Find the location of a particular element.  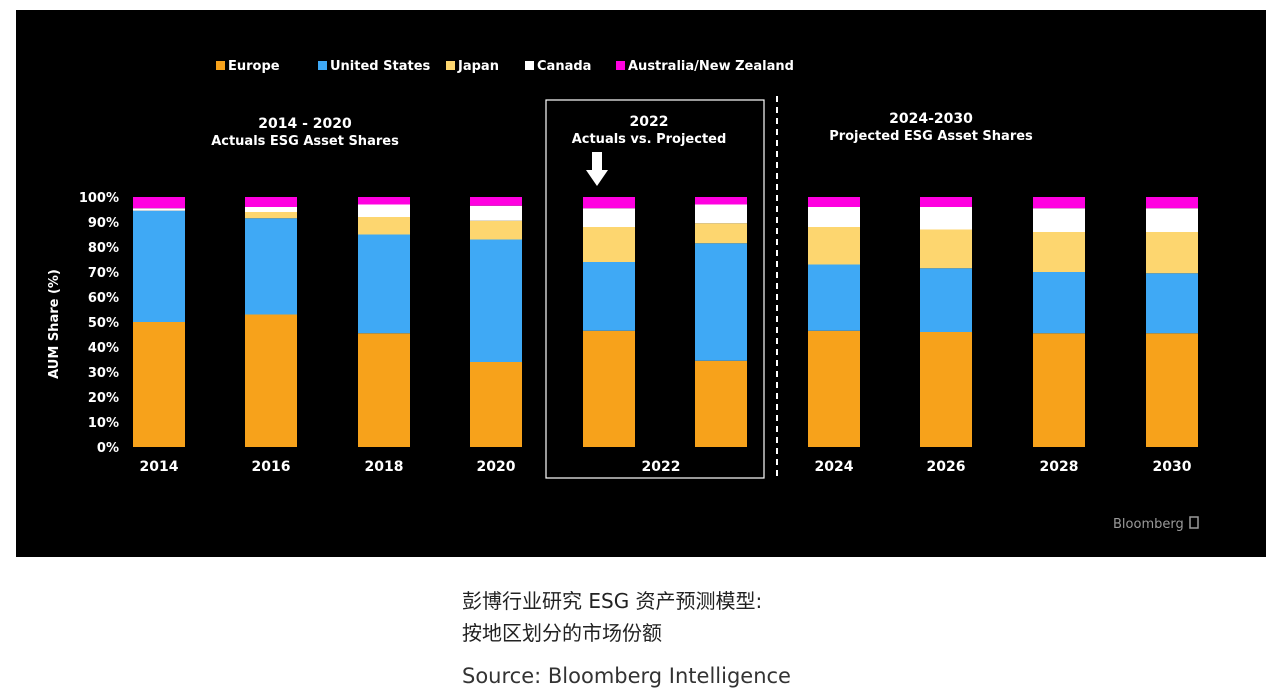

bar-segment-united-states-2018 is located at coordinates (384, 284).